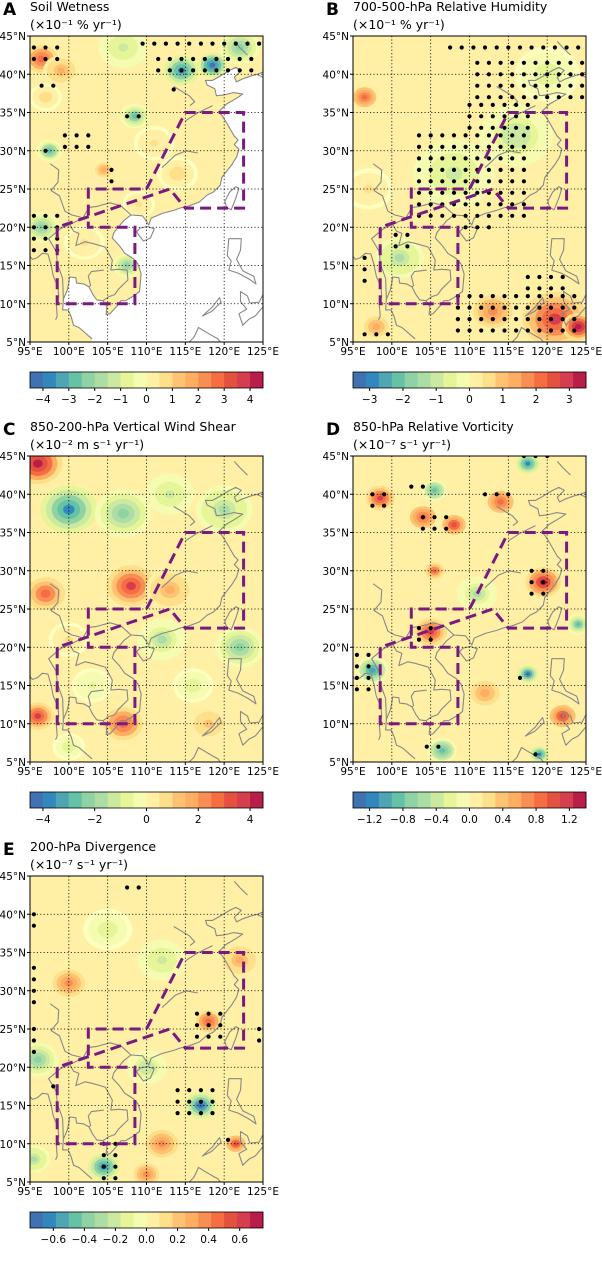 The height and width of the screenshot is (1267, 602). What do you see at coordinates (469, 400) in the screenshot?
I see `colorbar-tick-label: 0` at bounding box center [469, 400].